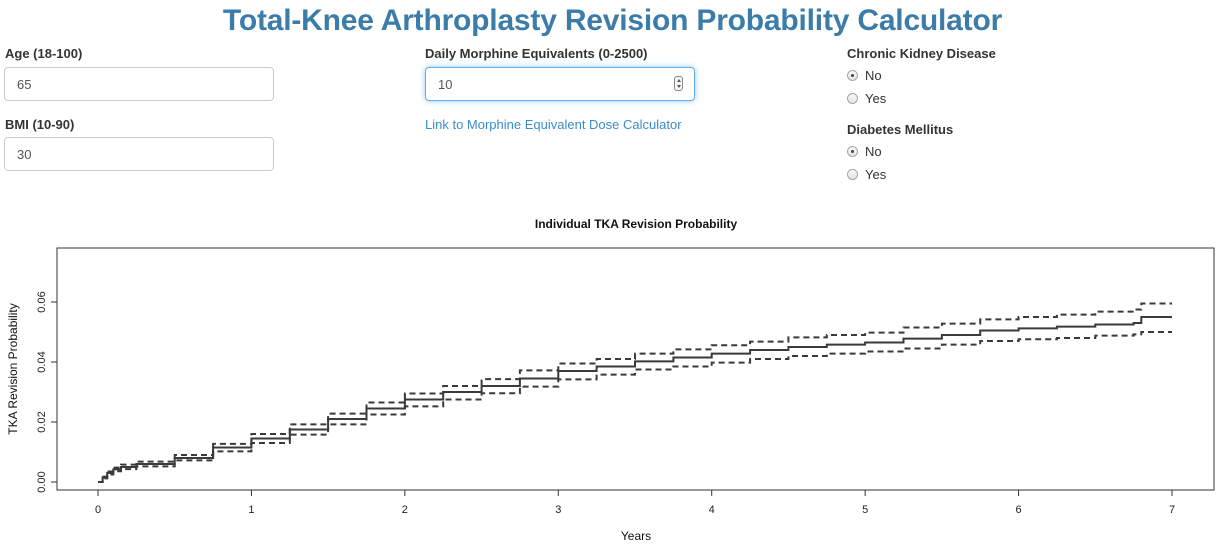 This screenshot has width=1225, height=548. I want to click on x-tick-label: 6, so click(1019, 510).